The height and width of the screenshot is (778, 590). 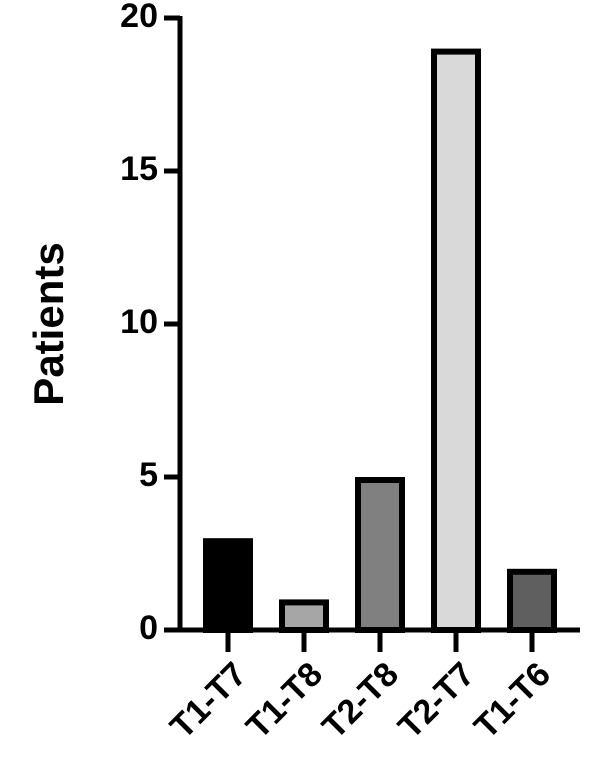 I want to click on y-tick-label: 5, so click(x=148, y=475).